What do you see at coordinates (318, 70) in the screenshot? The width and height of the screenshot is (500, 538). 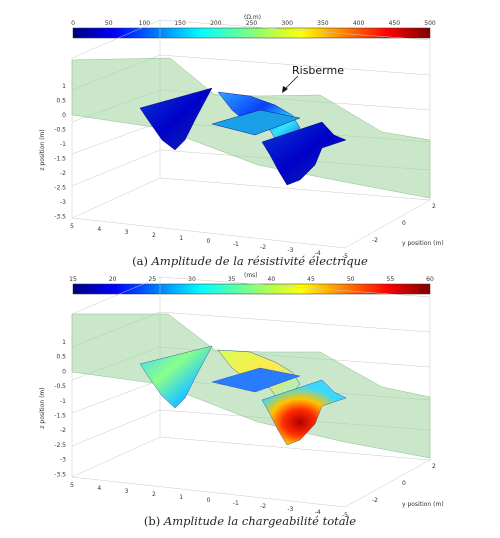 I see `risberme-label: Risberme` at bounding box center [318, 70].